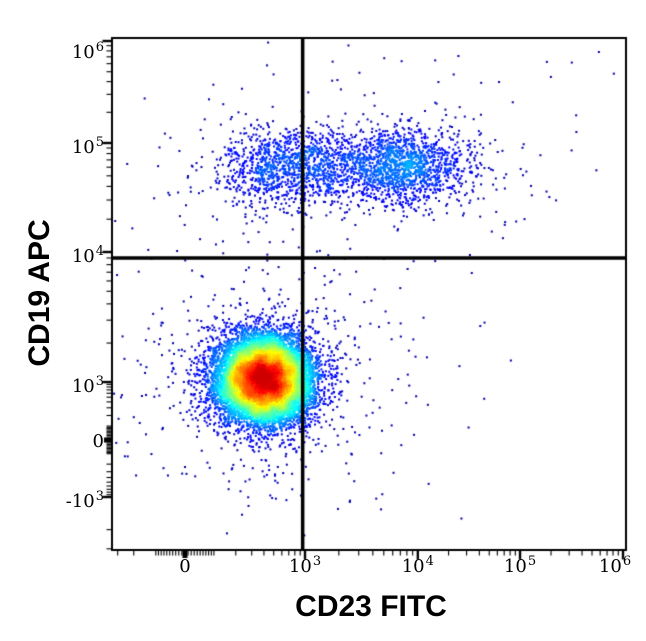 This screenshot has height=641, width=646. I want to click on x-tick-label: 0, so click(184, 567).